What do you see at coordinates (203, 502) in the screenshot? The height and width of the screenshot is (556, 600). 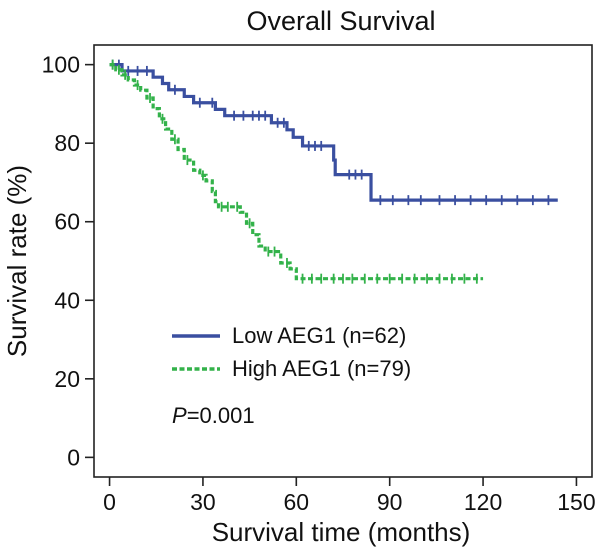 I see `x-tick-label-30: 30` at bounding box center [203, 502].